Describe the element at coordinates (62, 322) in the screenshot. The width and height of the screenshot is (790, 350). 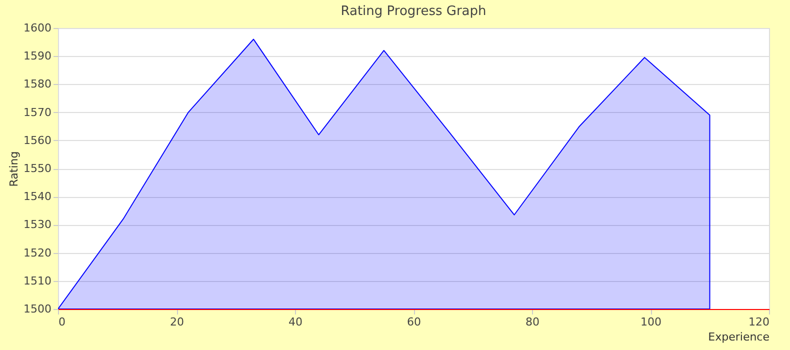
I see `x-tick-label: 0` at that location.